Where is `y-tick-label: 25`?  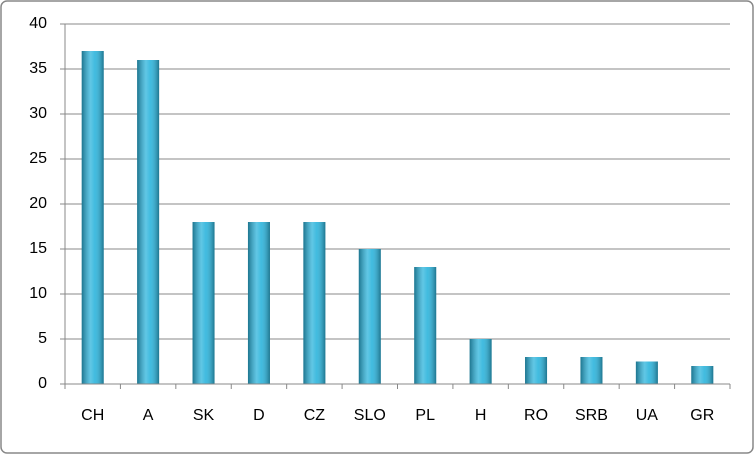 y-tick-label: 25 is located at coordinates (38, 158).